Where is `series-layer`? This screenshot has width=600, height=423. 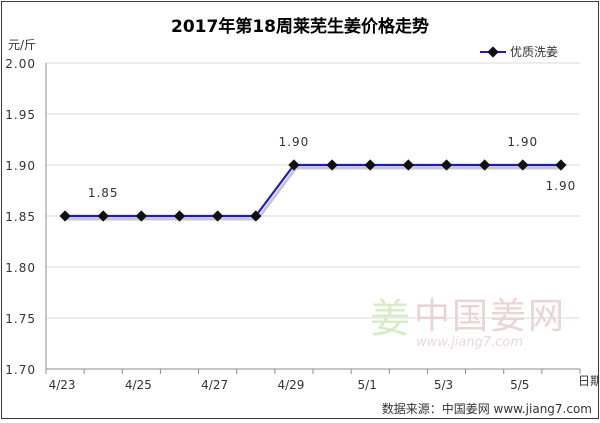
series-layer is located at coordinates (313, 190).